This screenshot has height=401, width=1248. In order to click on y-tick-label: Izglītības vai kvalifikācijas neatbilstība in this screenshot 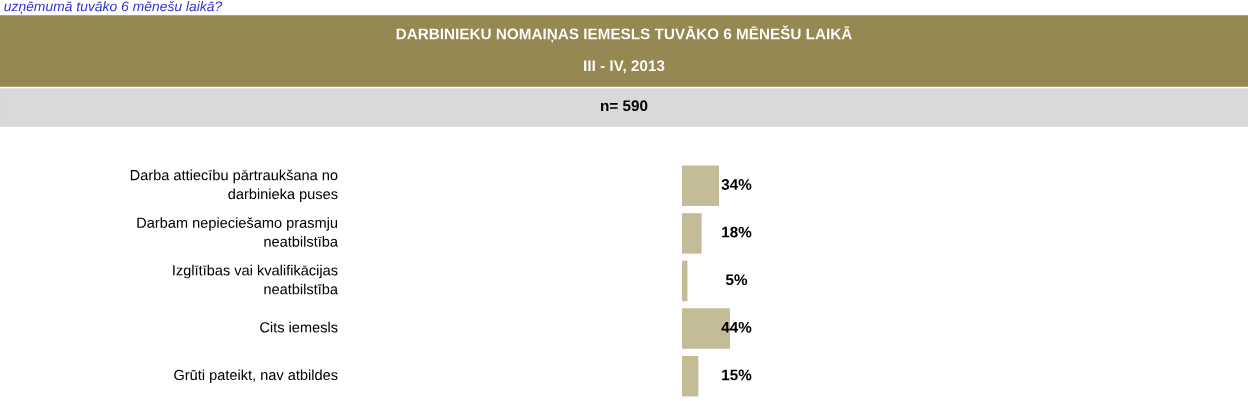, I will do `click(255, 279)`.